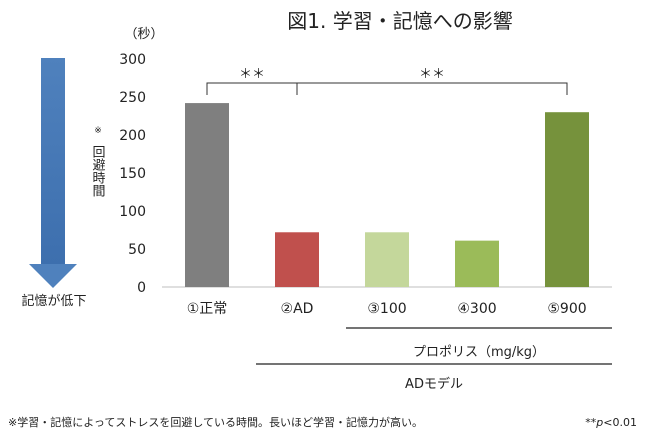 This screenshot has height=440, width=650. What do you see at coordinates (98, 131) in the screenshot?
I see `ylabel-note: ※` at bounding box center [98, 131].